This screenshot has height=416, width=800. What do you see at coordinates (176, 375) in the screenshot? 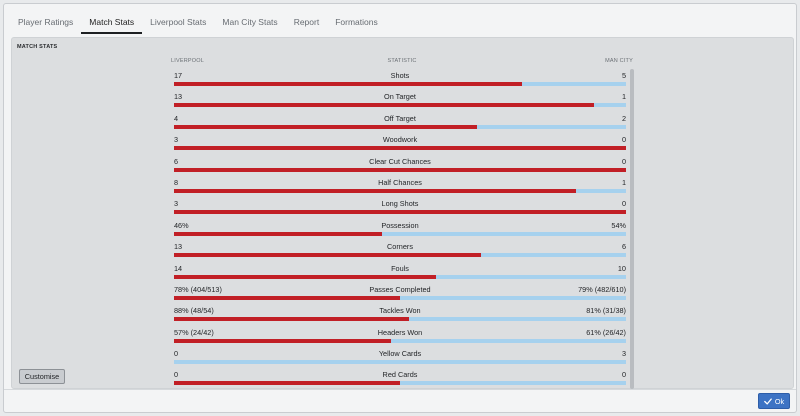
I see `liverpool-value: 0` at bounding box center [176, 375].